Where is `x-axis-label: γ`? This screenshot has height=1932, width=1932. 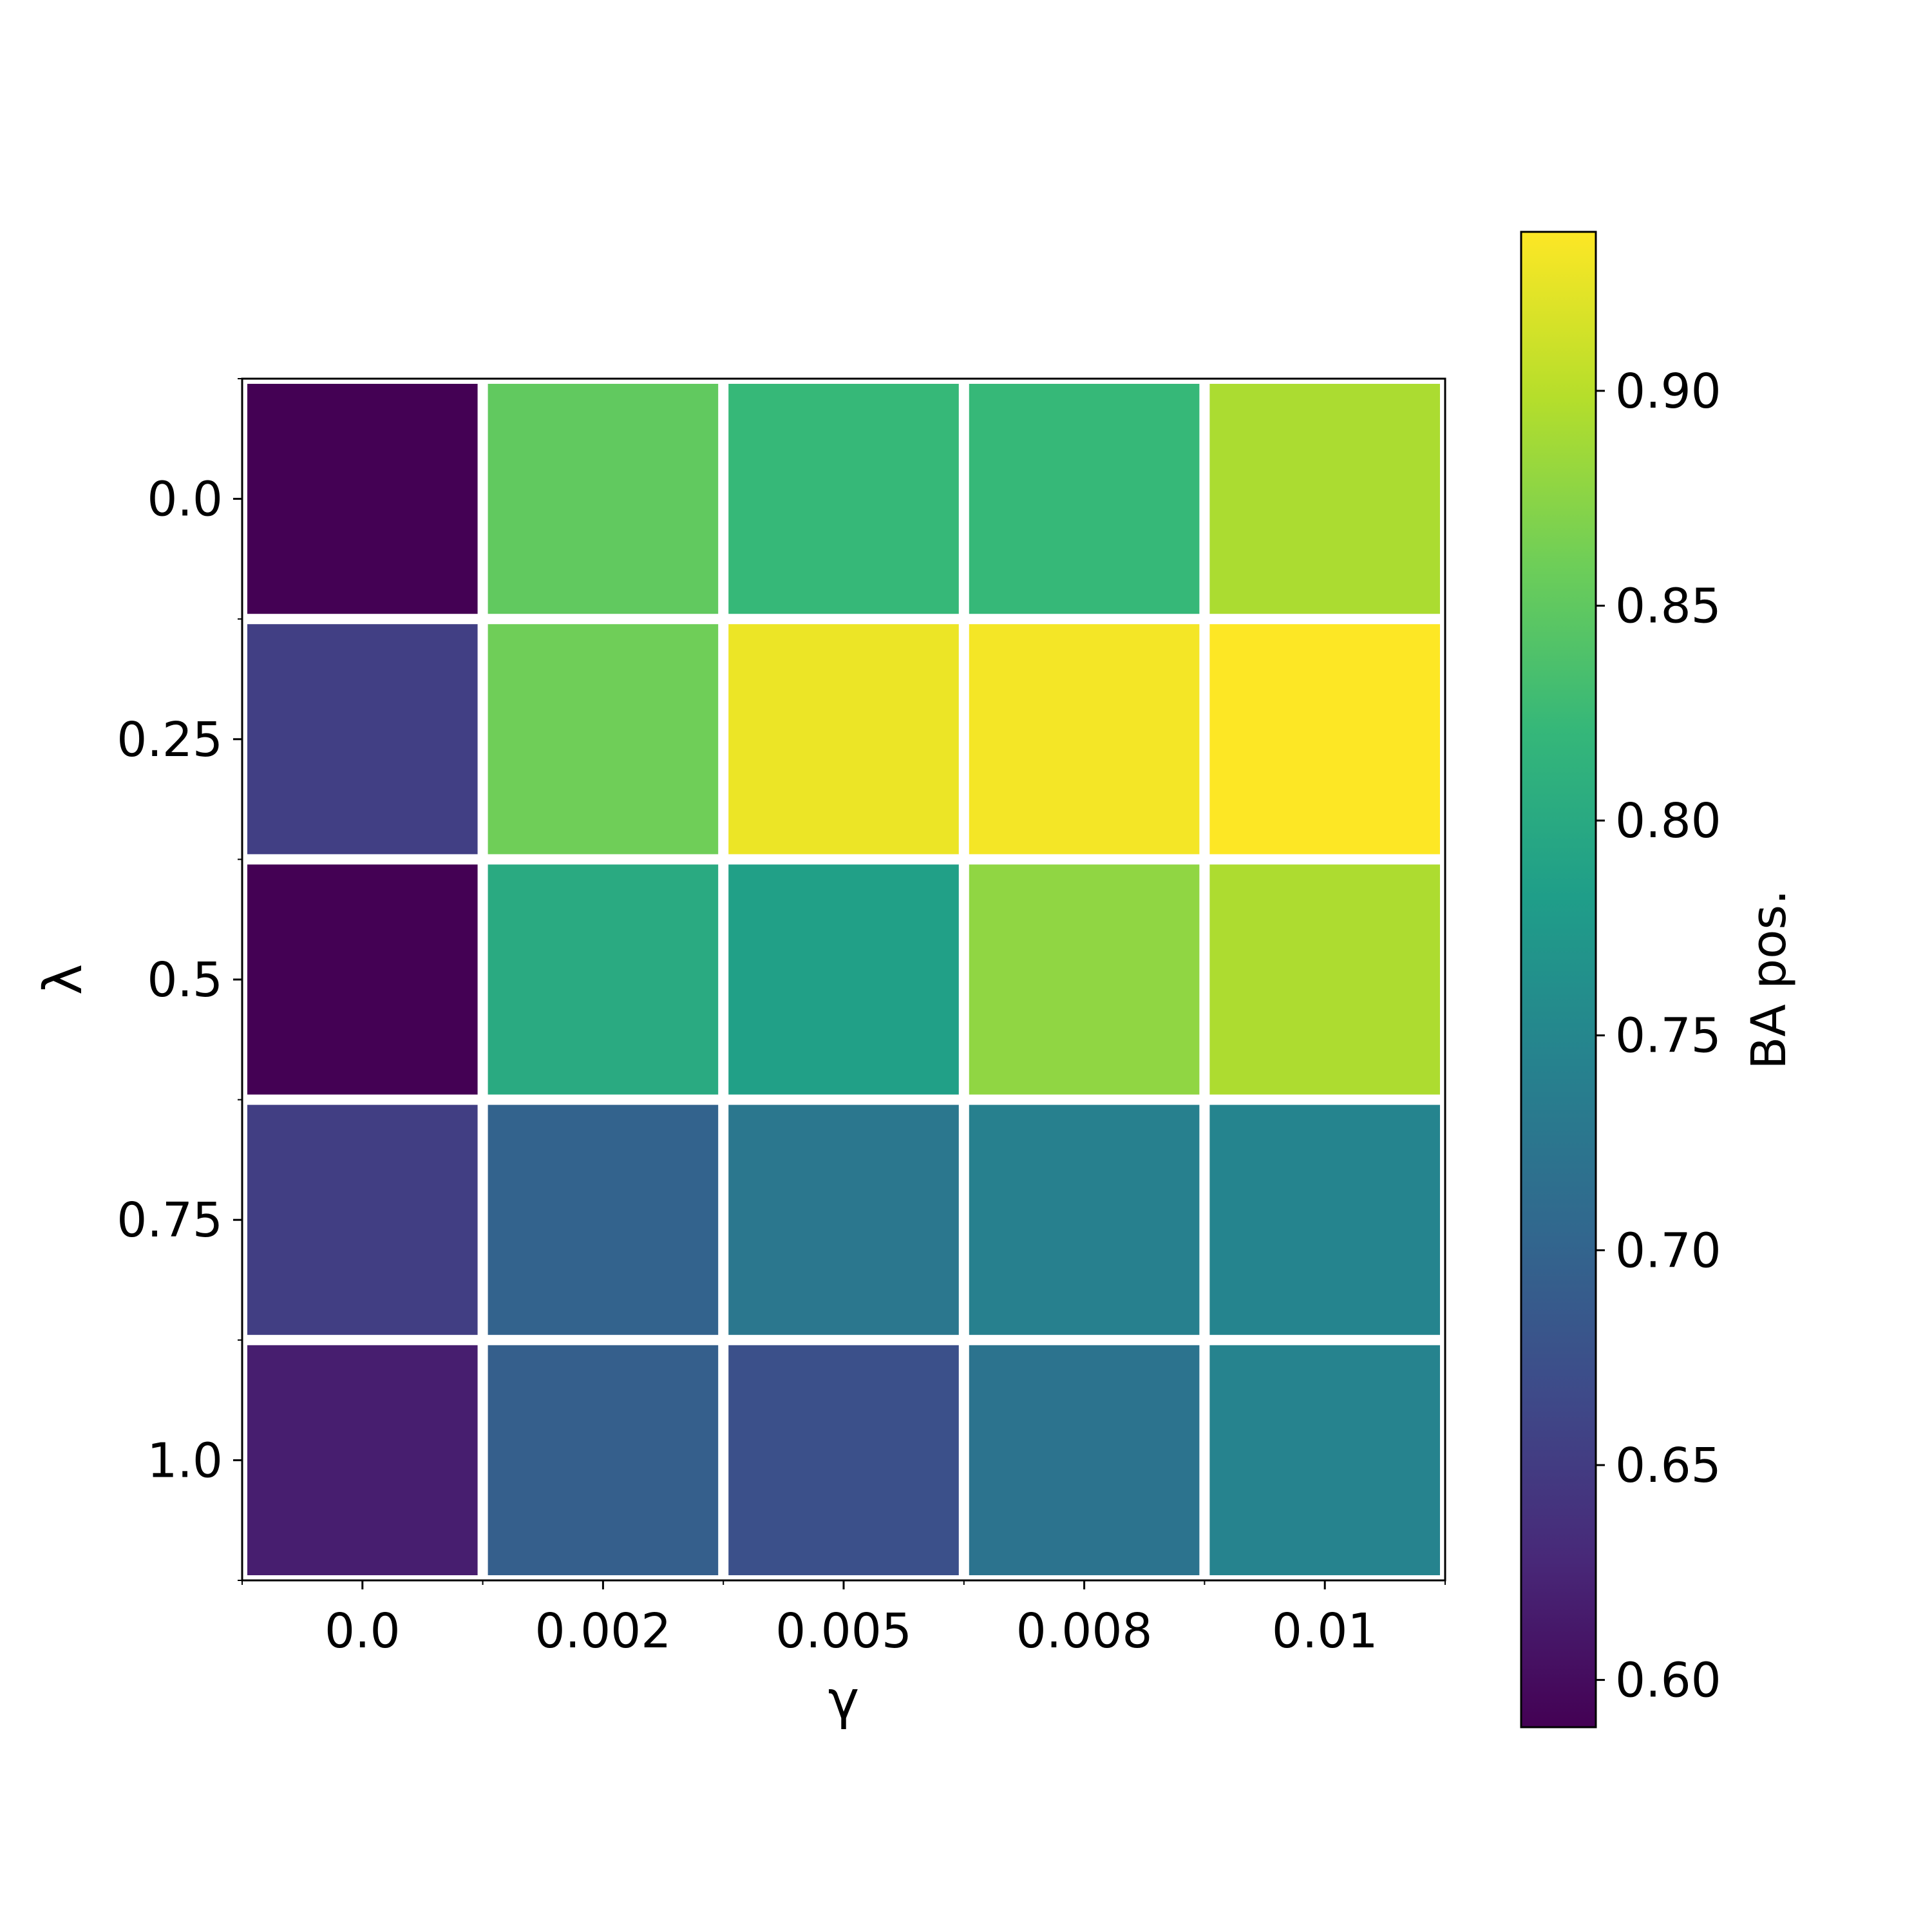 x-axis-label: γ is located at coordinates (844, 1700).